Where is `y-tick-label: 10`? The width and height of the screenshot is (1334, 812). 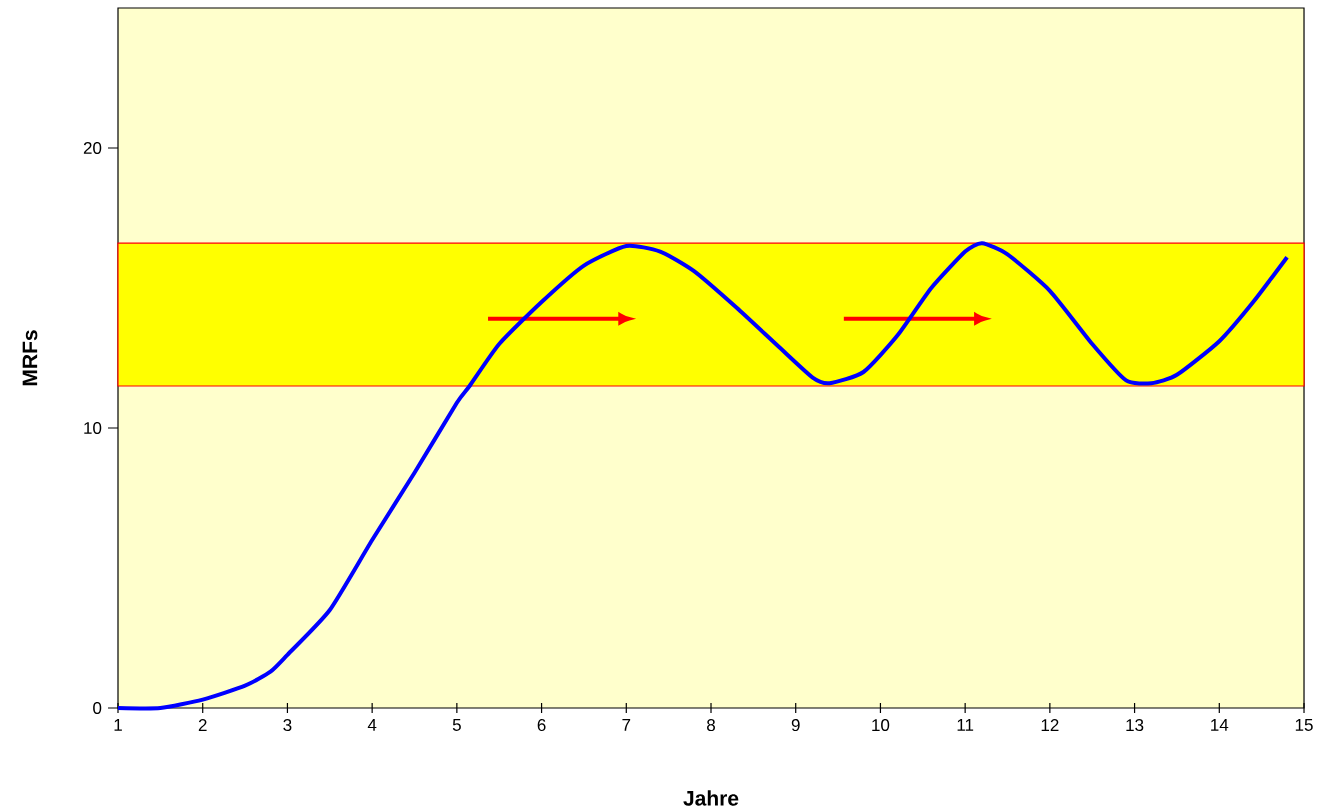 y-tick-label: 10 is located at coordinates (93, 428).